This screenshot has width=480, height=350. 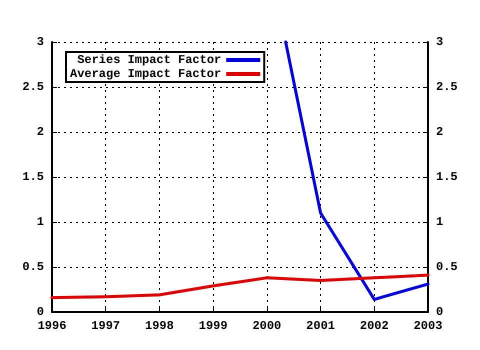 I want to click on y2-tick-label: 1, so click(x=440, y=222).